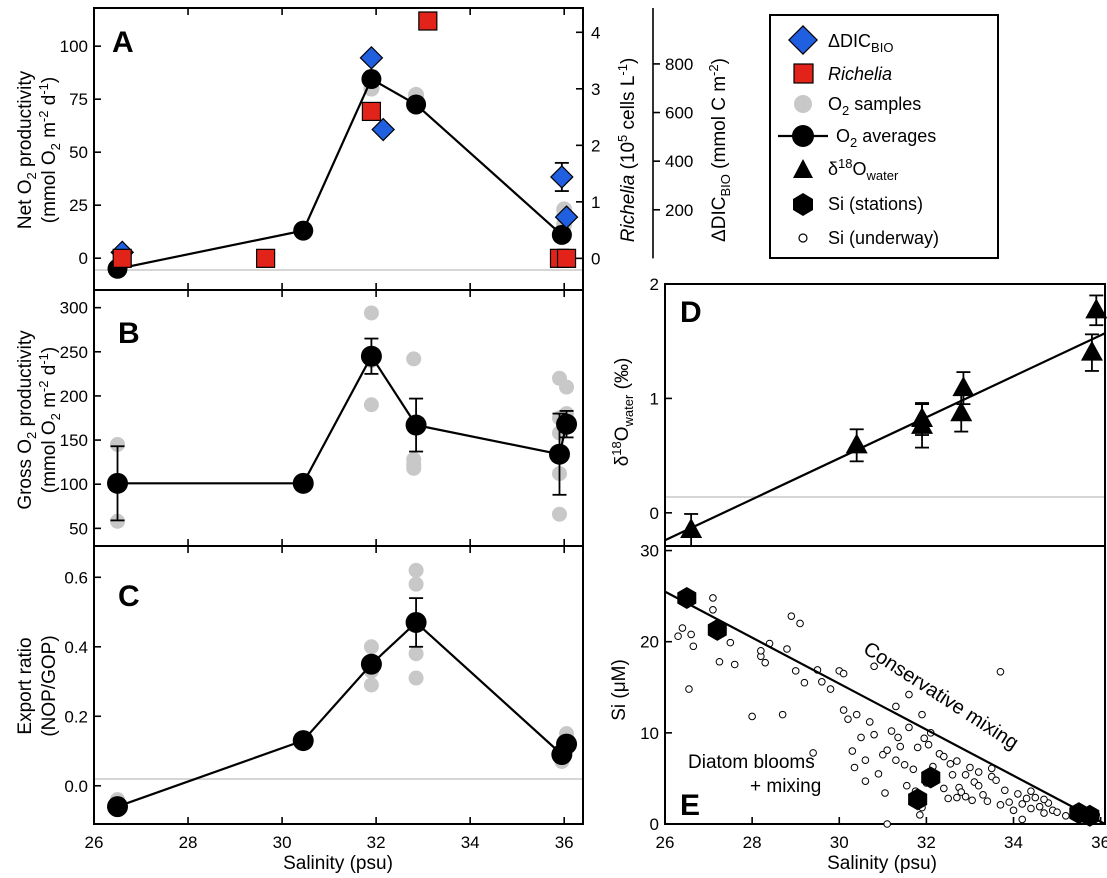  I want to click on panel-d-letter: D, so click(691, 312).